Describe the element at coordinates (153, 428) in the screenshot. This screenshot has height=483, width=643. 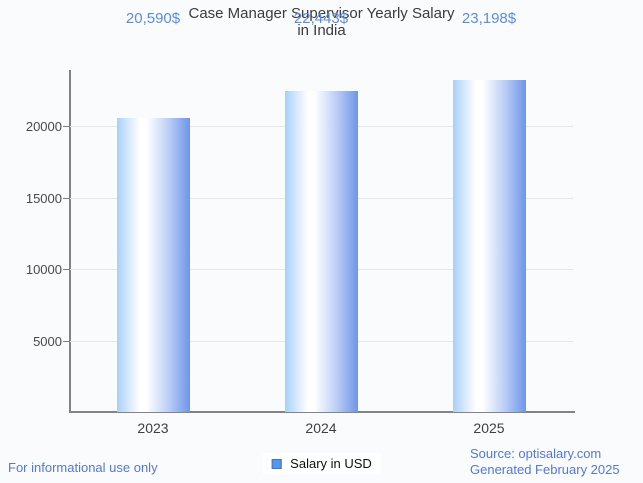
I see `x-axis-label-2023: 2023` at that location.